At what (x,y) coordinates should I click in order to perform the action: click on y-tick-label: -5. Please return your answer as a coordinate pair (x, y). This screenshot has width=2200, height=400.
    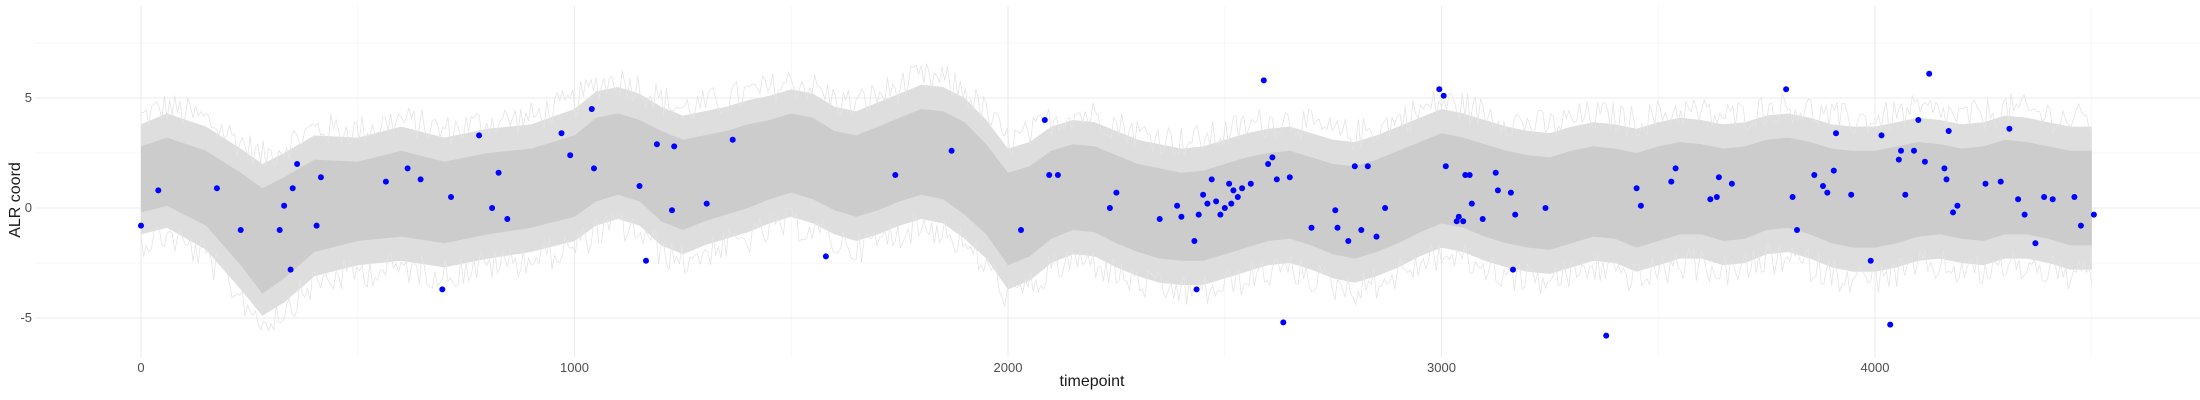
    Looking at the image, I should click on (26, 317).